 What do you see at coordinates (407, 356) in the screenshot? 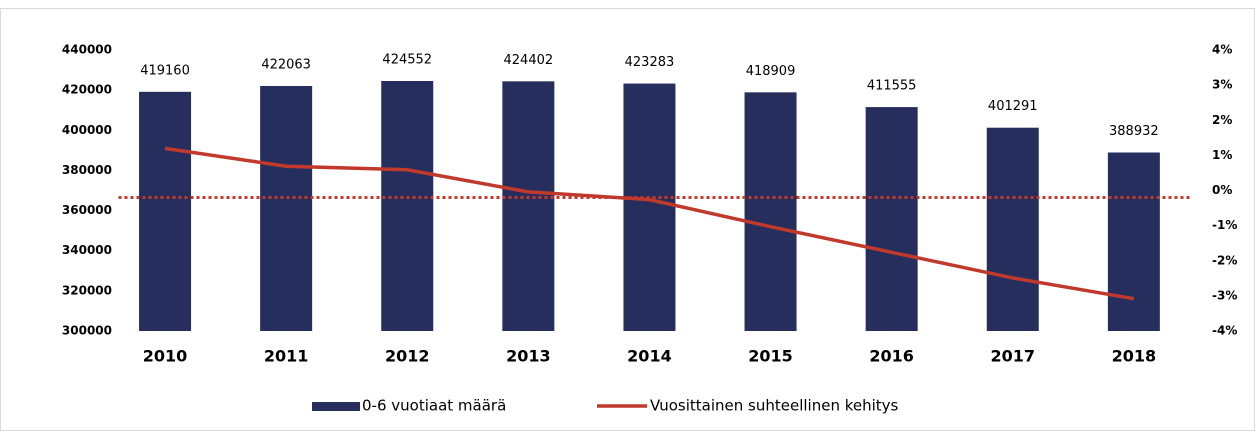
I see `x-tick-label: 2012` at bounding box center [407, 356].